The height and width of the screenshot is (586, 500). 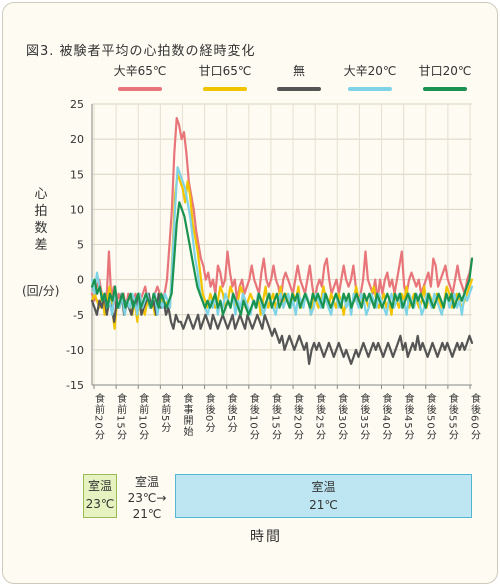 I want to click on chart-legend: 大辛65℃ 甘口65℃ 無 大辛20℃ 甘口20℃, so click(x=250, y=82).